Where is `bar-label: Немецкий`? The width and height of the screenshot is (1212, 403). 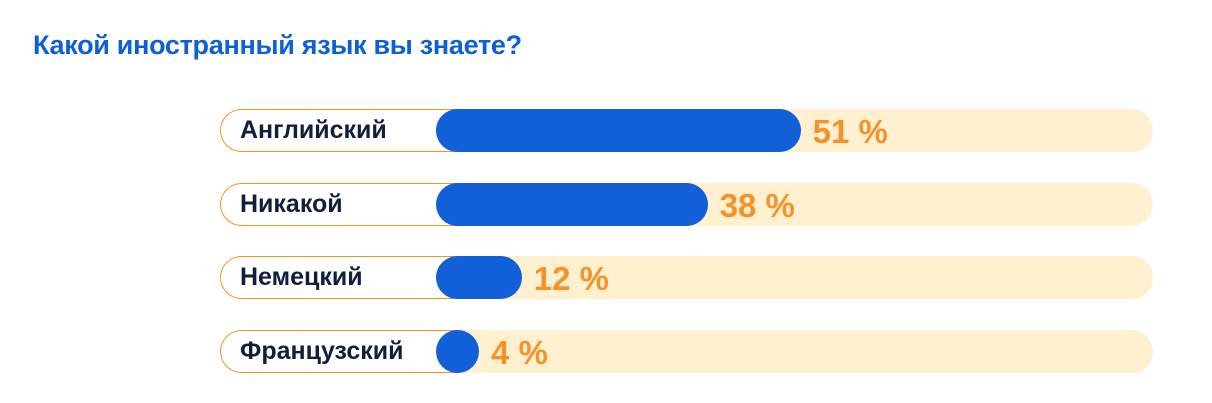 bar-label: Немецкий is located at coordinates (301, 277).